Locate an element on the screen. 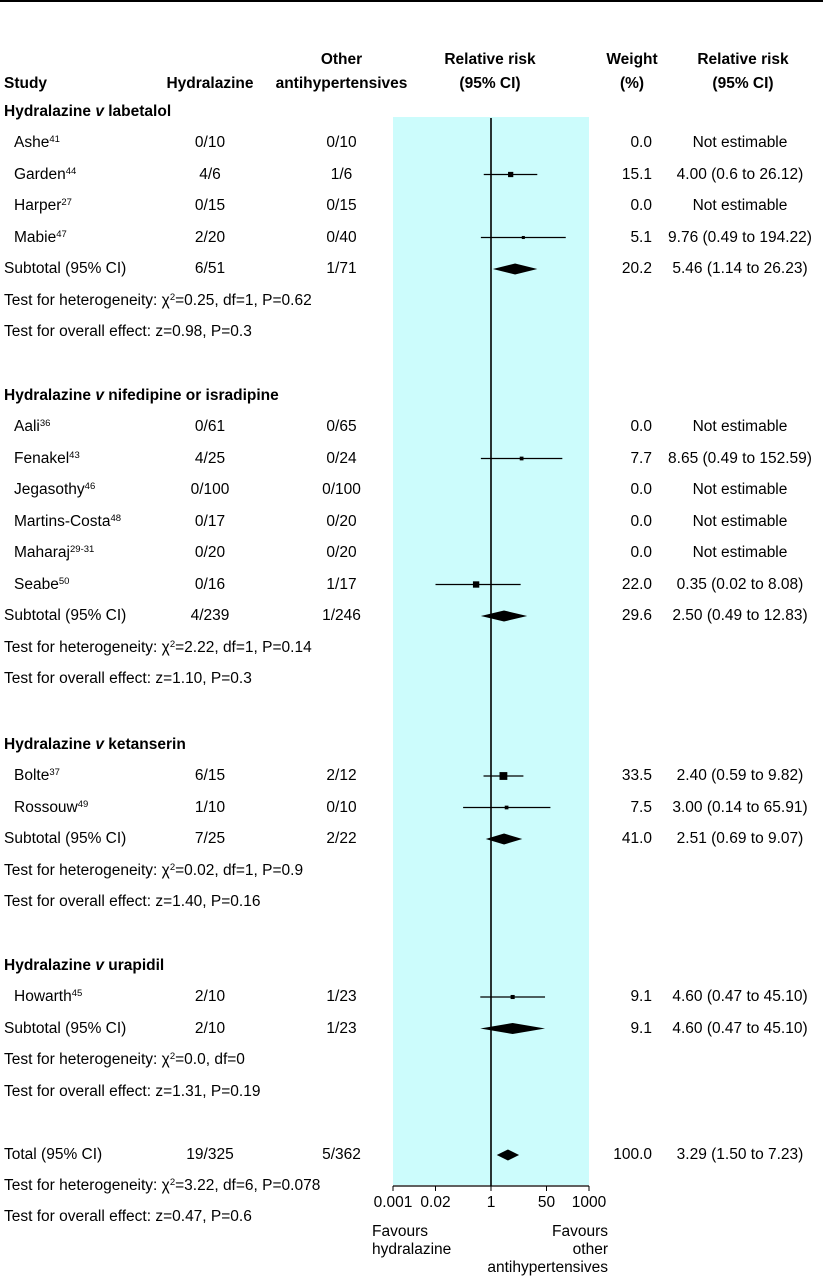 Image resolution: width=823 pixels, height=1280 pixels. study-row: Harper27 0/15 0/15 0.0 Not estimable is located at coordinates (411, 206).